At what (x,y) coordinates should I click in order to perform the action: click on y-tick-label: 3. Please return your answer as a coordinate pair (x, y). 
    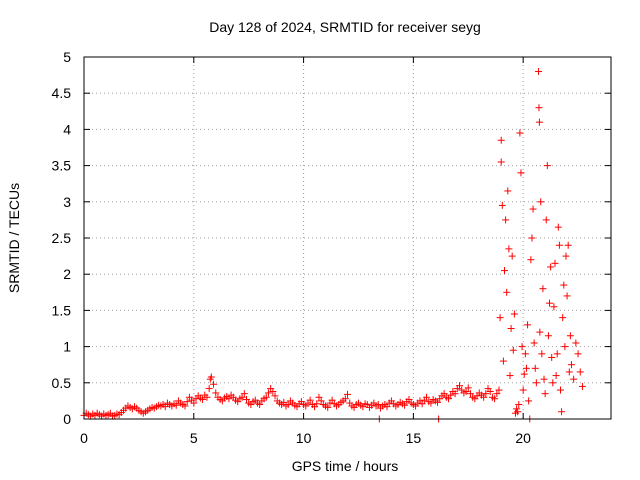
    Looking at the image, I should click on (67, 202).